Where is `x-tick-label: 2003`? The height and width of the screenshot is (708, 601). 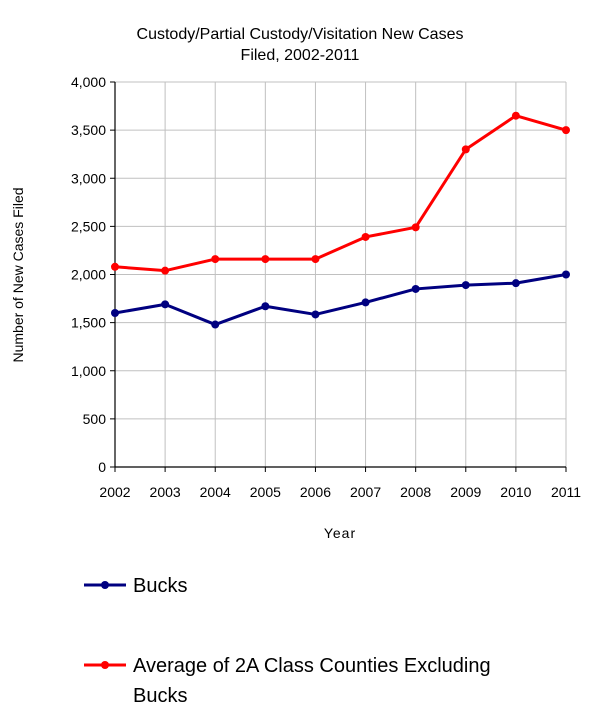
x-tick-label: 2003 is located at coordinates (165, 492).